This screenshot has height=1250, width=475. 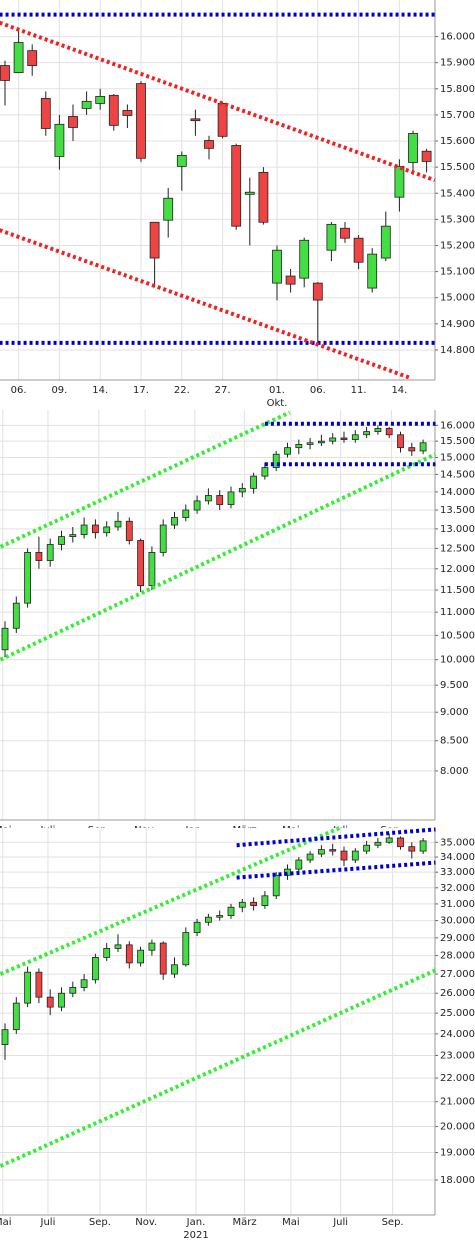 What do you see at coordinates (457, 1126) in the screenshot?
I see `y-tick-label: 20.000` at bounding box center [457, 1126].